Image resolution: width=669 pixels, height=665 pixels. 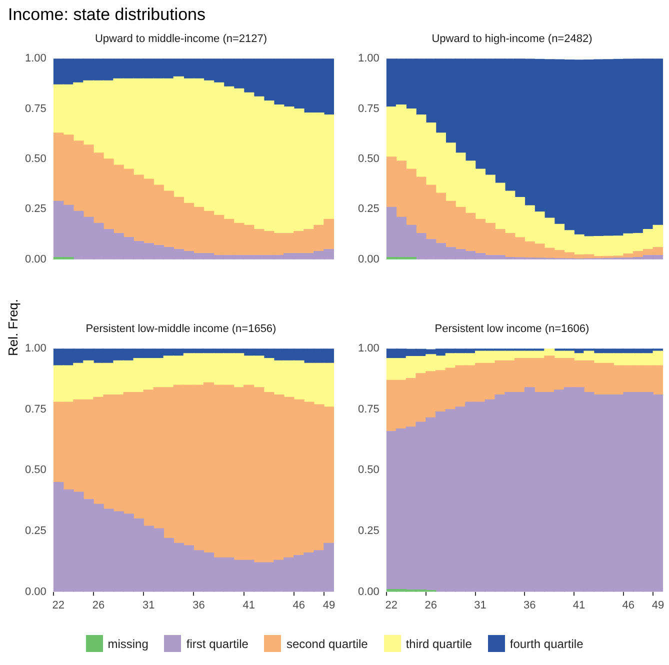 What do you see at coordinates (512, 329) in the screenshot?
I see `chart-subtitle: Persistent low income (n=1606)` at bounding box center [512, 329].